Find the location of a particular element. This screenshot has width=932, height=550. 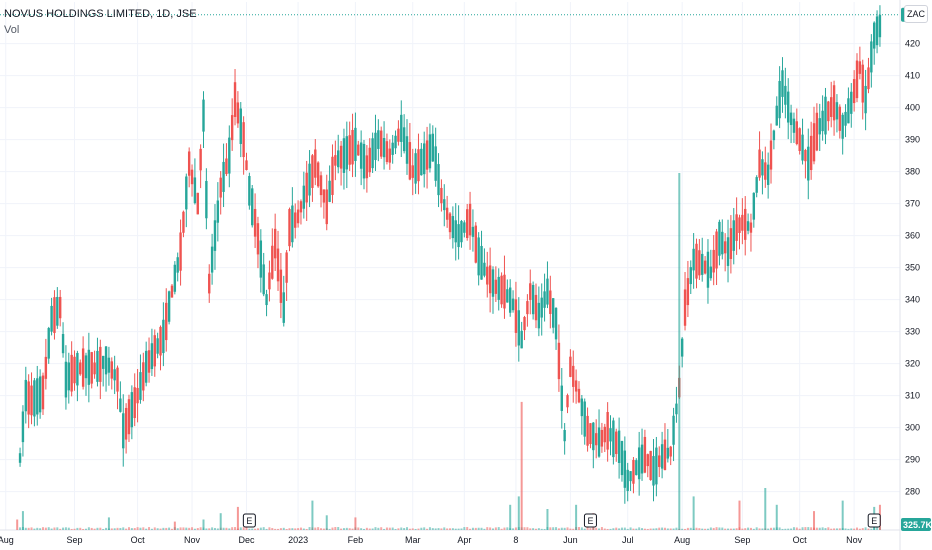

symbol-title: NOVUS HOLDINGS LIMITED, 1D, JSE is located at coordinates (100, 14).